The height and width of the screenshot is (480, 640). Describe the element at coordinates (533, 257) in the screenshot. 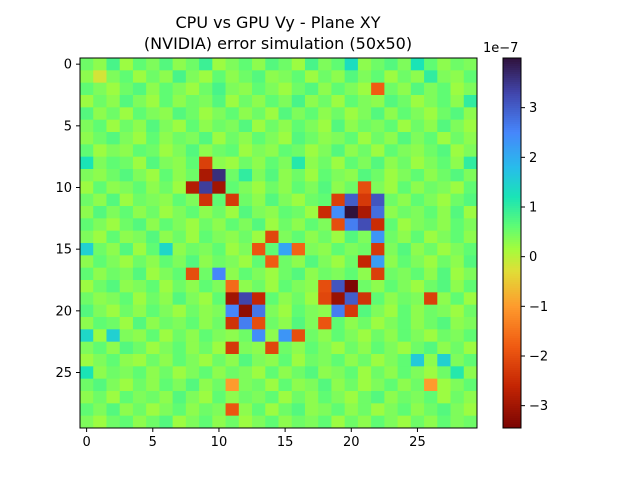

I see `colorbar-tick-label: 0` at that location.